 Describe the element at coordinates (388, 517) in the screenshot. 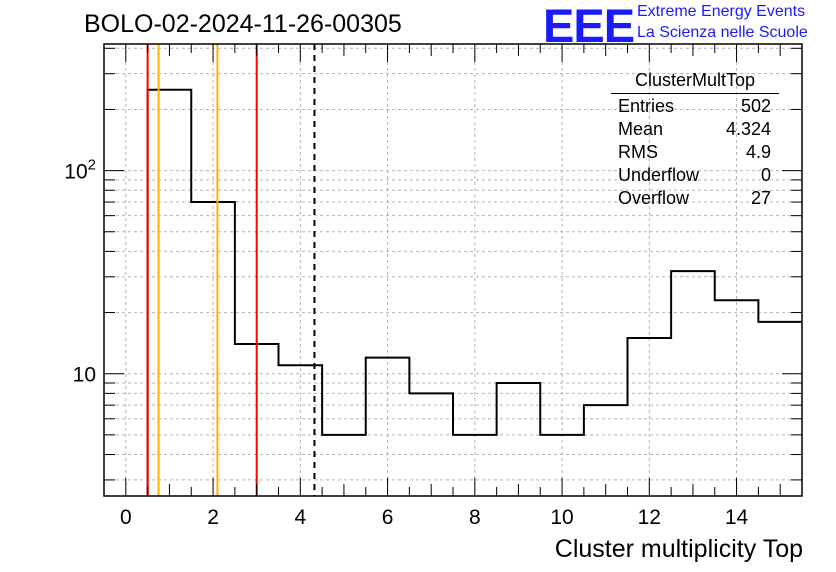

I see `x-tick-label: 6` at that location.